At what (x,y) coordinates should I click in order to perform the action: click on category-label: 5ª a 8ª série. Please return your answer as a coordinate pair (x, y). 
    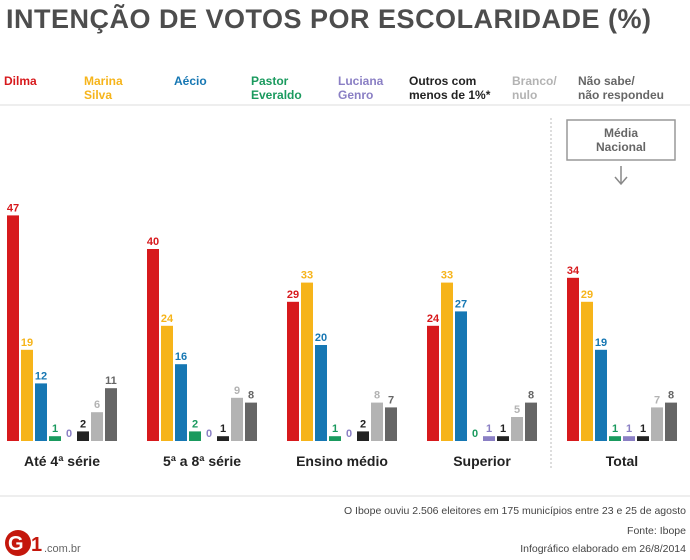
    Looking at the image, I should click on (202, 461).